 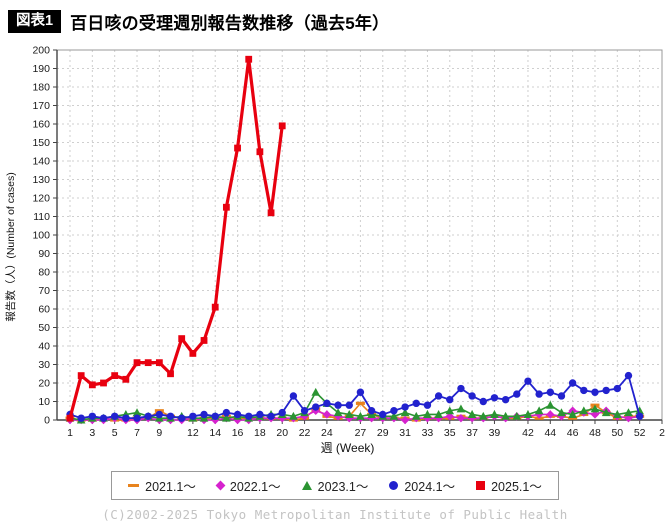 I want to click on svg-text: 16, so click(x=238, y=433).